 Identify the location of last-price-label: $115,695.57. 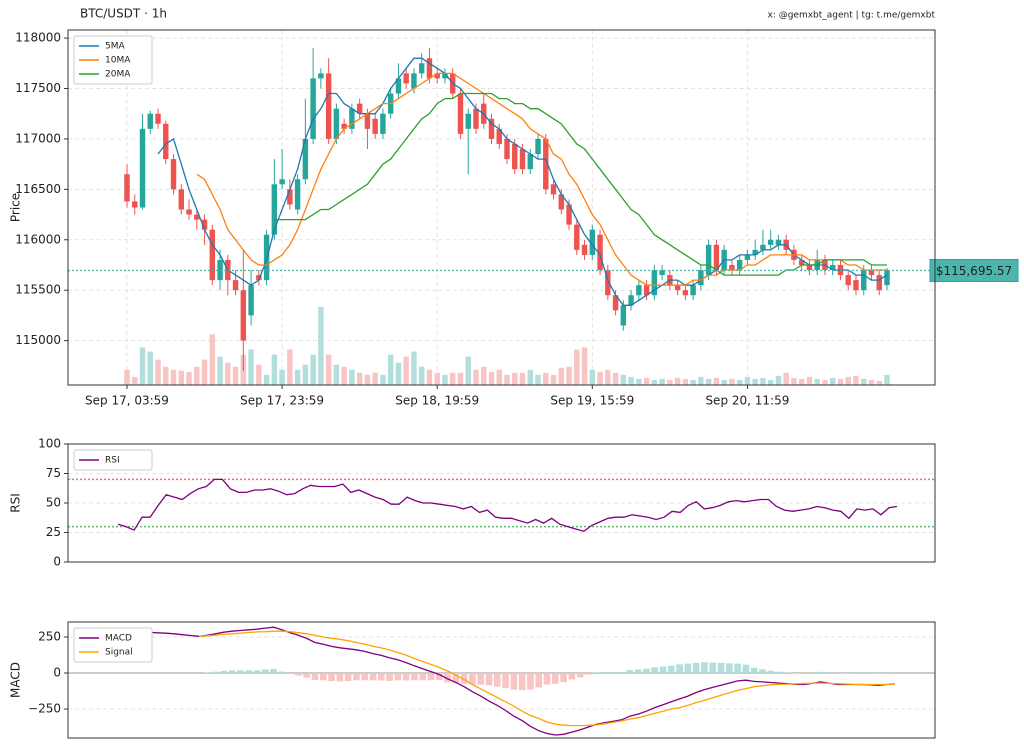
(974, 271).